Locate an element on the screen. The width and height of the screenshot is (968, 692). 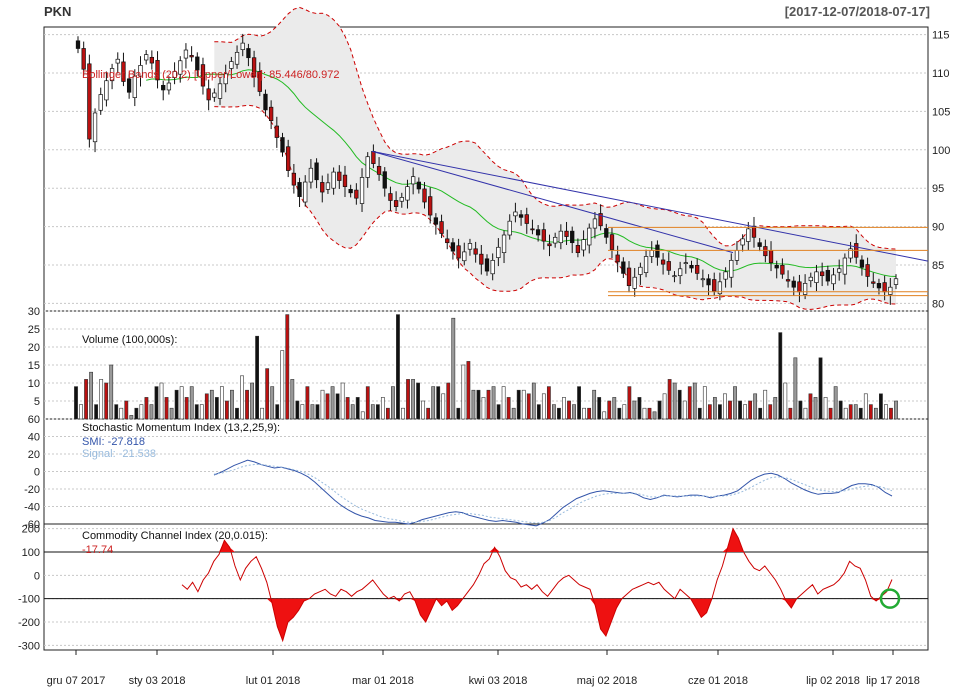
y-tick-label: 15 is located at coordinates (34, 366).